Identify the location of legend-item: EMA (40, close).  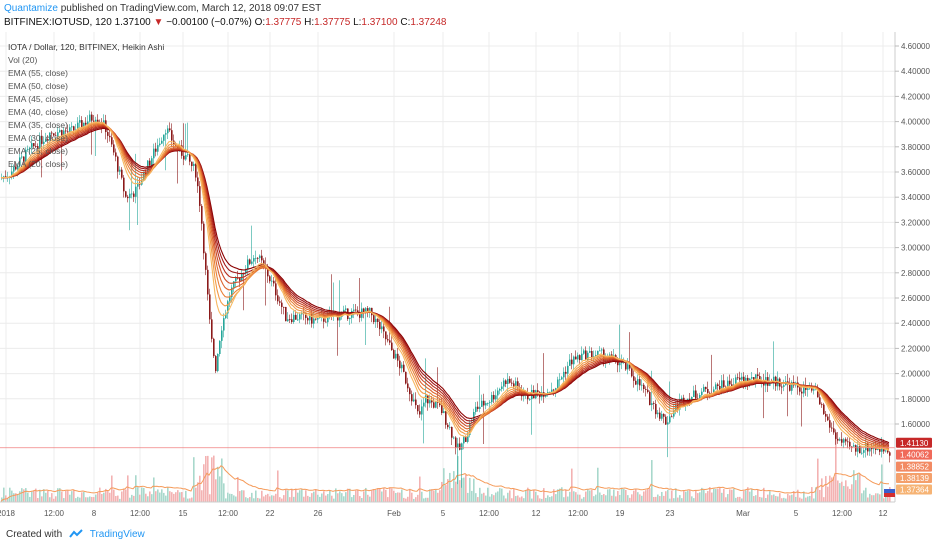
(38, 112).